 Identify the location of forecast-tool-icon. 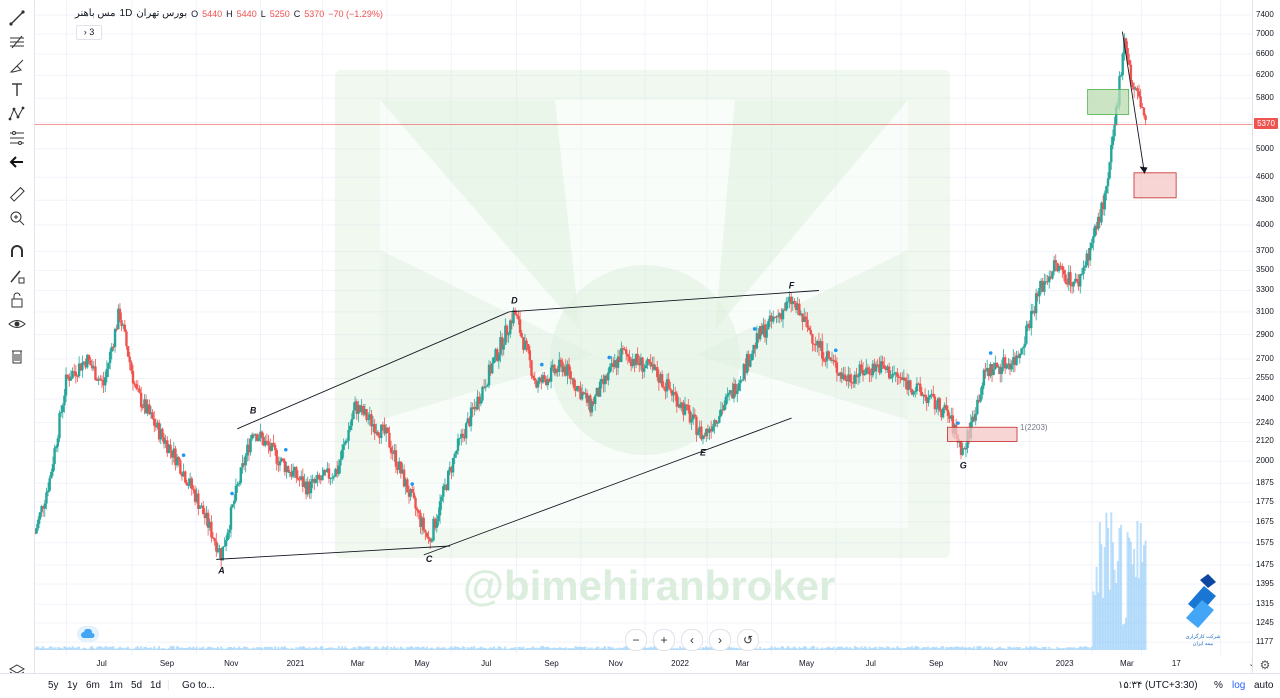
(17, 138).